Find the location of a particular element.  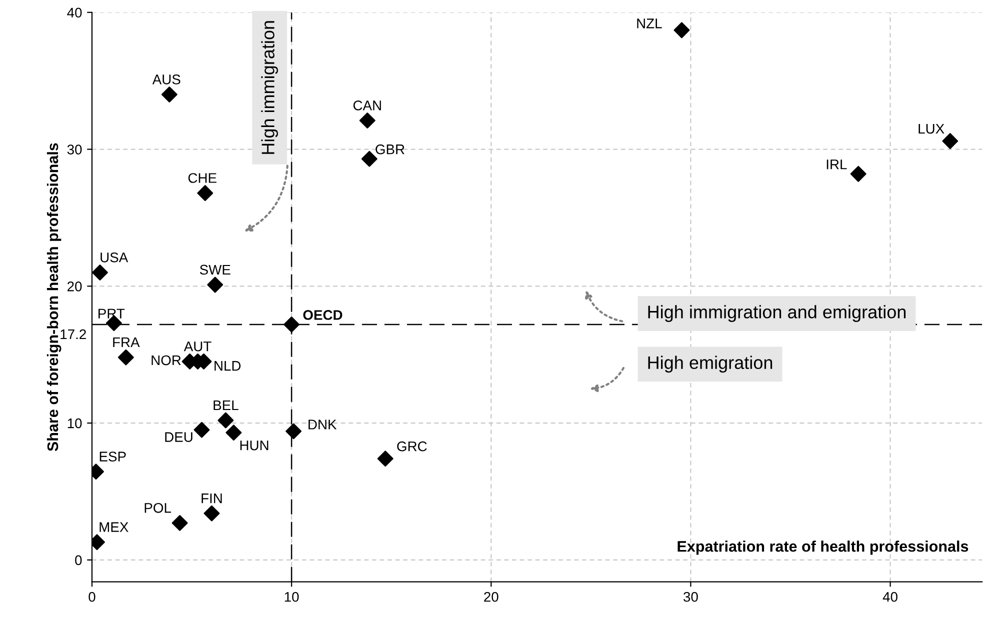

annotation: CAN is located at coordinates (367, 105).